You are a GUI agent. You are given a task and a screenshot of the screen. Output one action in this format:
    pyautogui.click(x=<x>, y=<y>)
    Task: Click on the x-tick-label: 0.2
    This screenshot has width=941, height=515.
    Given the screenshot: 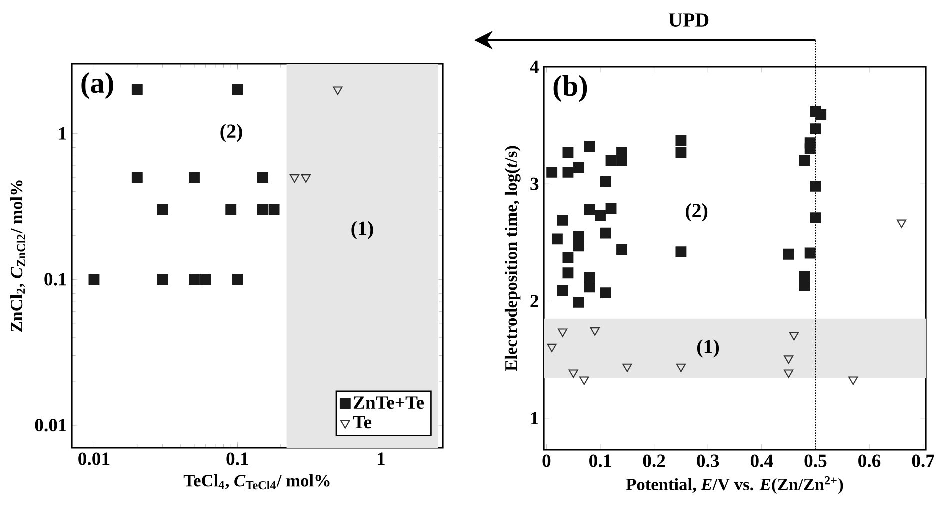 What is the action you would take?
    pyautogui.click(x=654, y=461)
    